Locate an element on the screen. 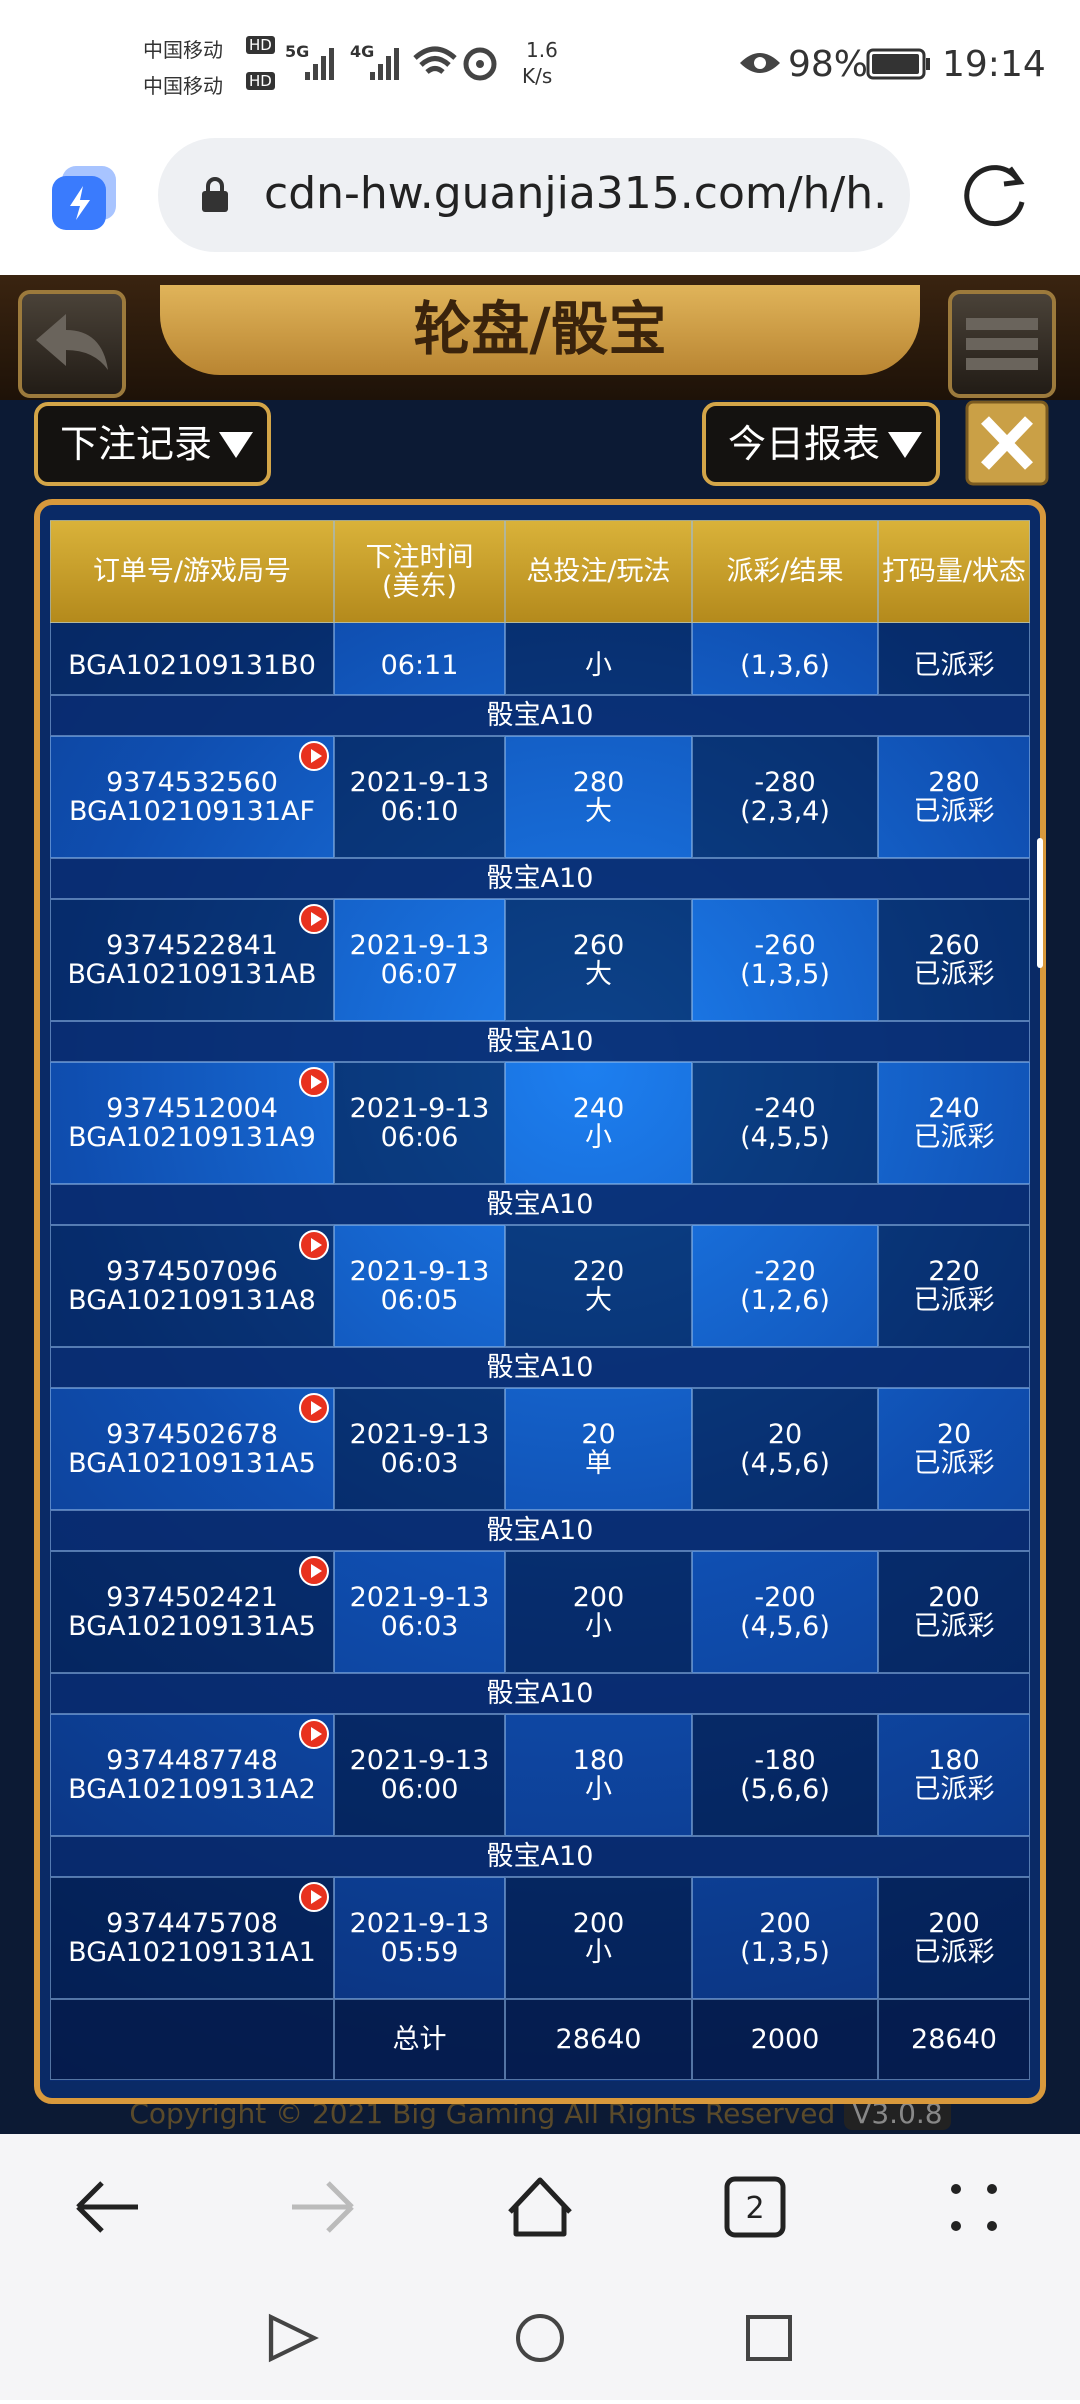  cell-text: (1,2,6) is located at coordinates (785, 1300).